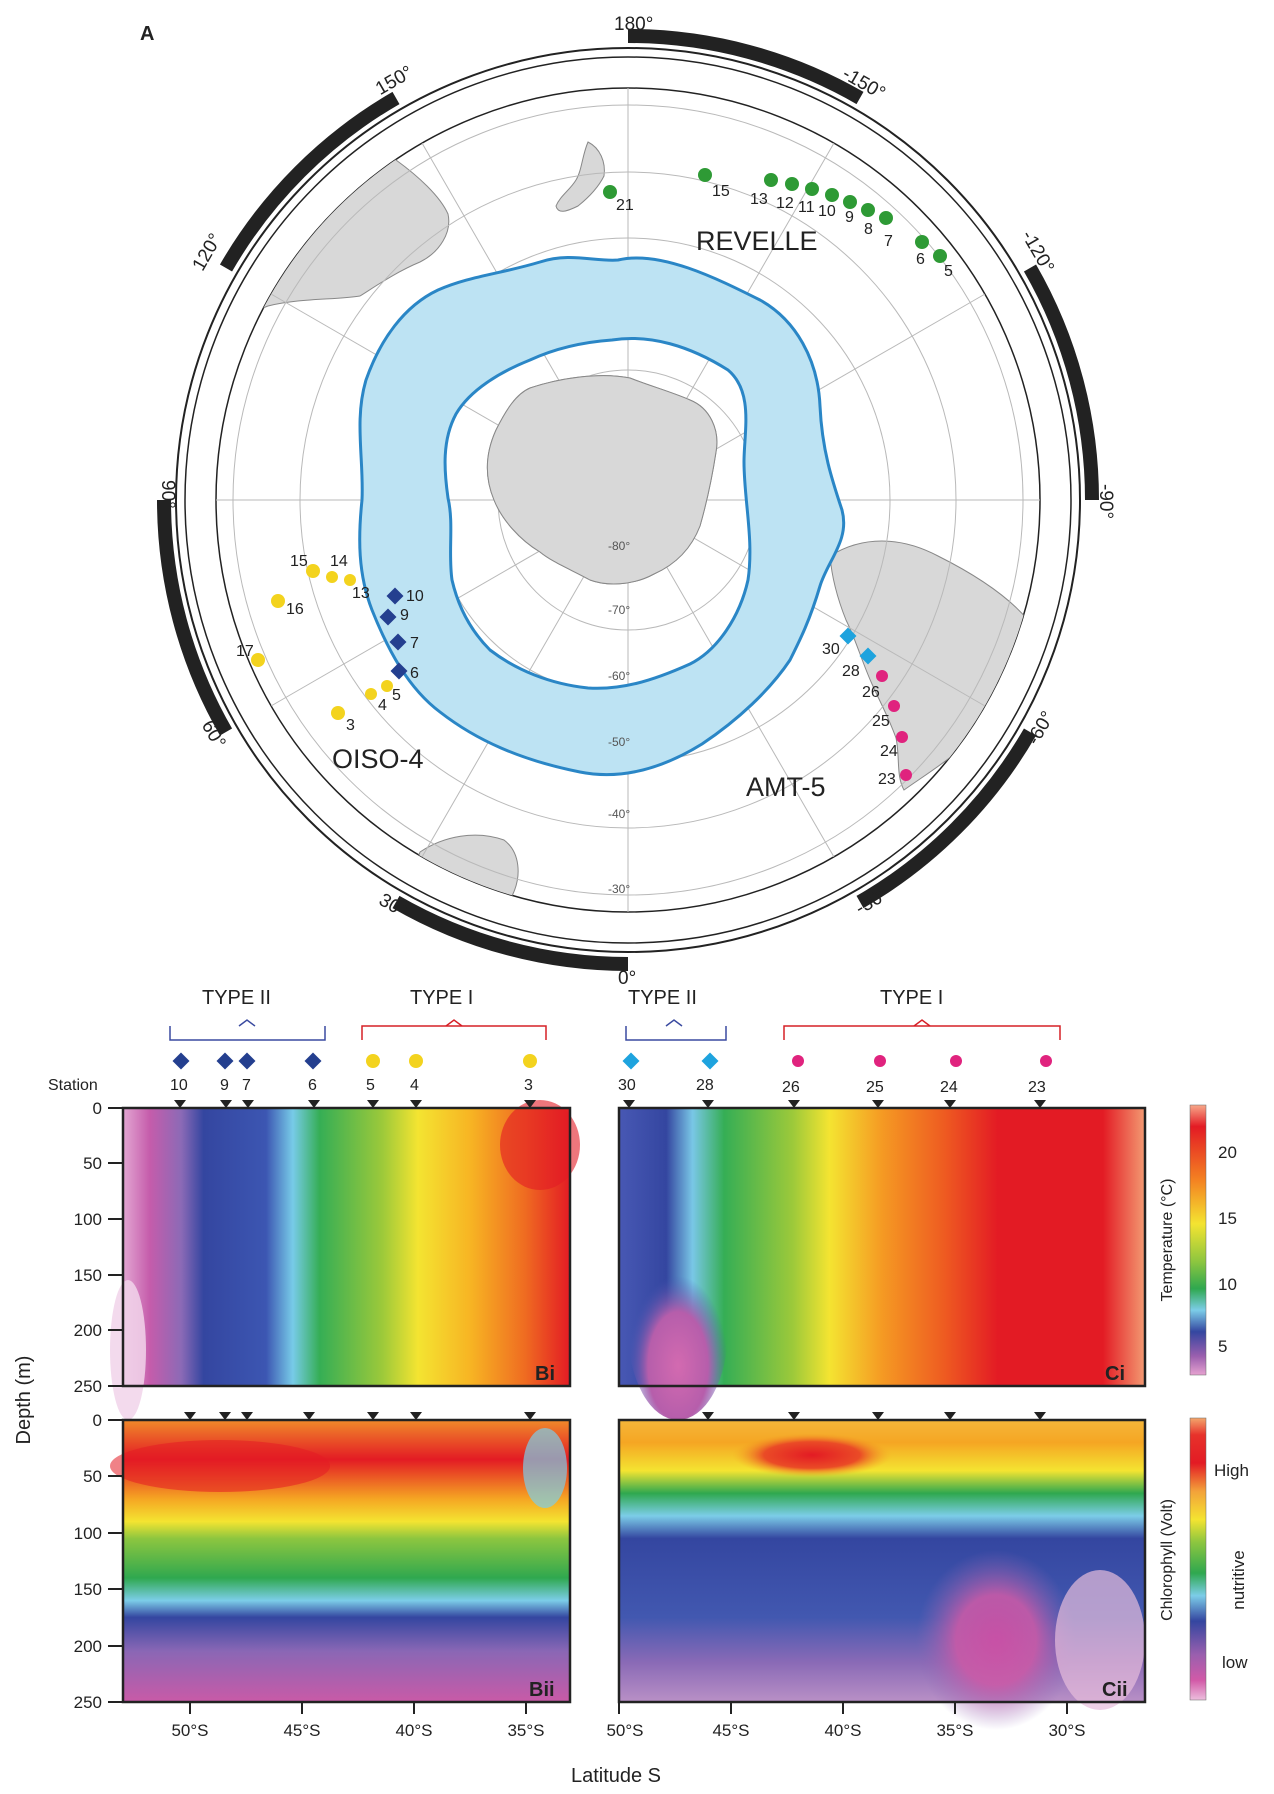 The image size is (1274, 1794). I want to click on temp-tick: 15, so click(1227, 1218).